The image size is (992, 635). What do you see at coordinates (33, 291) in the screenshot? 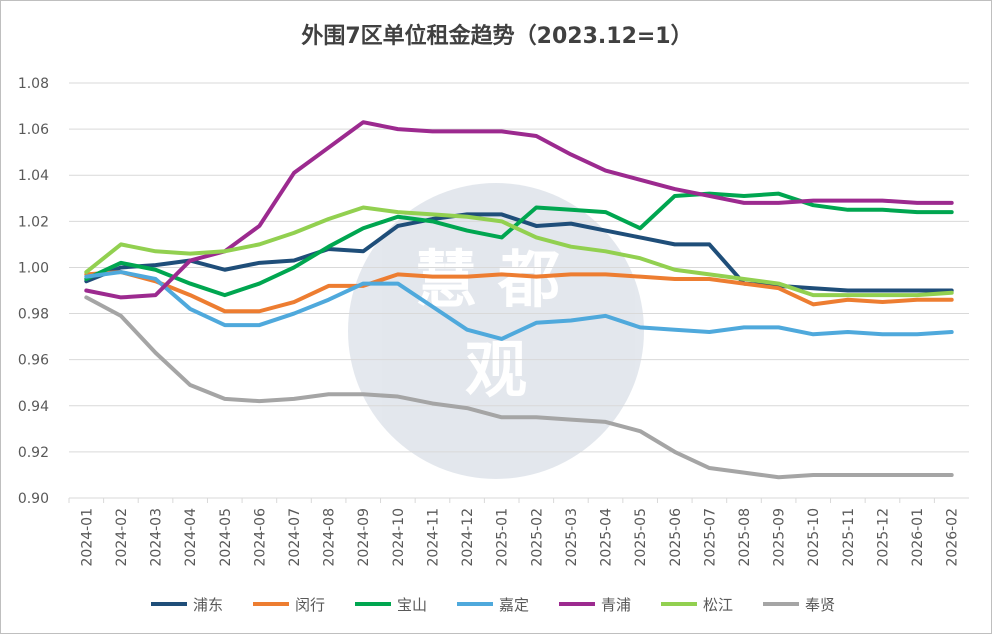
I see `y-axis-ticks: 1.08 1.06 1.04 1.02 1.00 0.98 0.96 0.94 0.92 0.90` at bounding box center [33, 291].